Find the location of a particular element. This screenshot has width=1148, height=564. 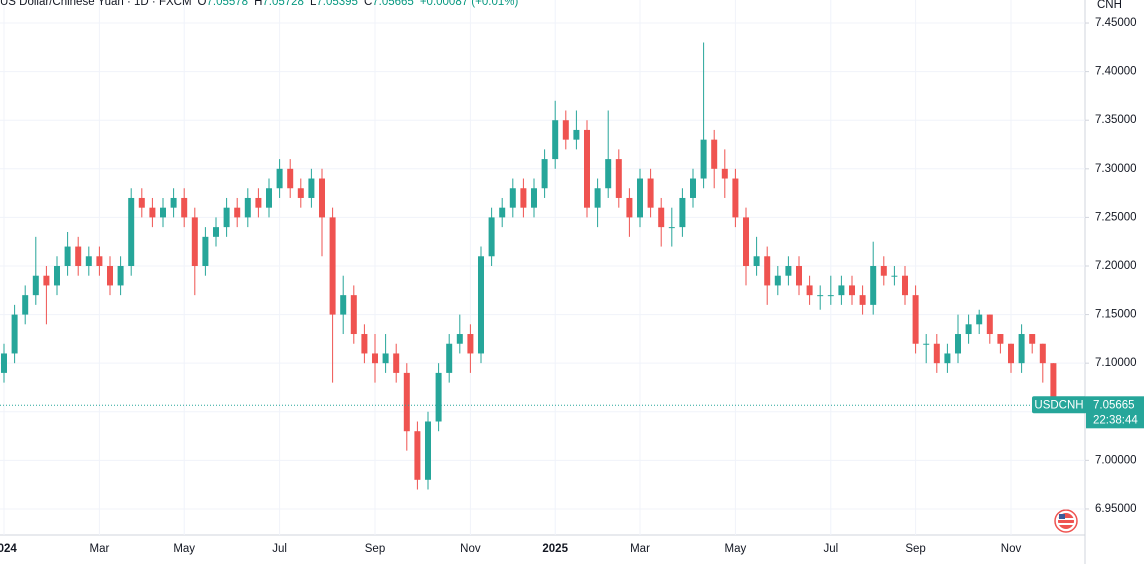

countdown-label: 22:38:44 is located at coordinates (1115, 420).